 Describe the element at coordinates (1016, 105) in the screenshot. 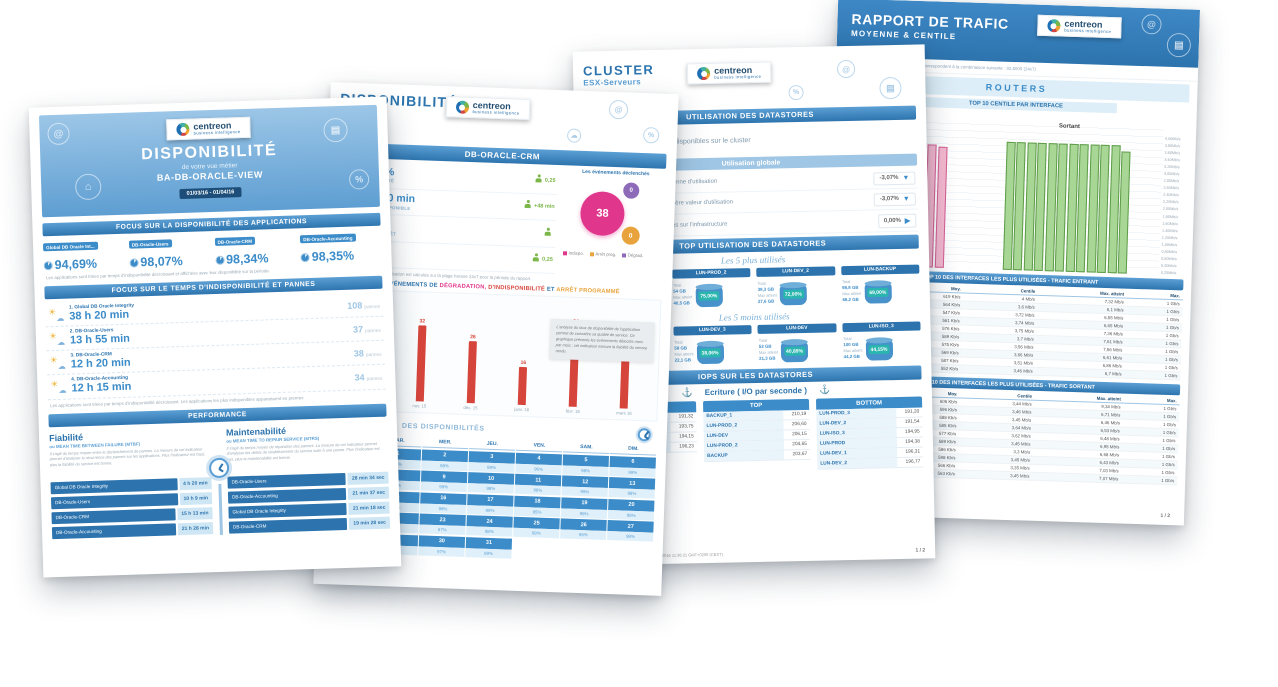

I see `centile-chart-title: TOP 10 CENTILE PAR INTERFACE` at that location.